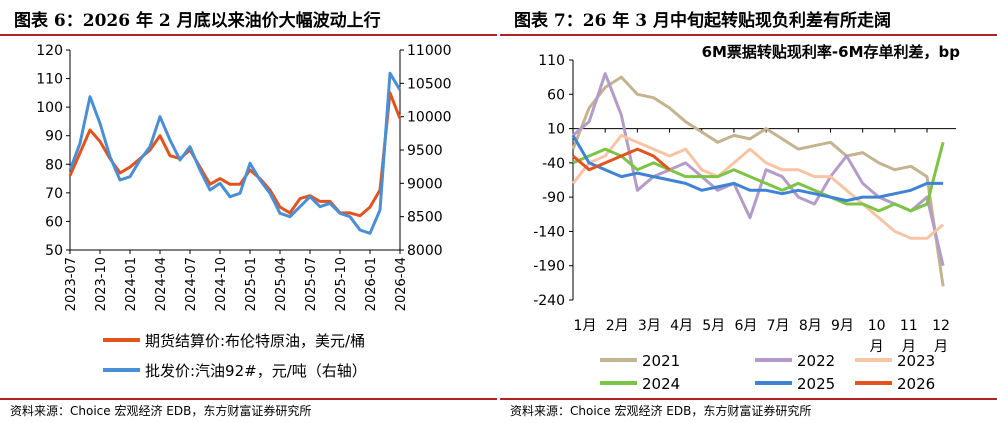 The height and width of the screenshot is (423, 997). I want to click on right-source-rule, so click(748, 399).